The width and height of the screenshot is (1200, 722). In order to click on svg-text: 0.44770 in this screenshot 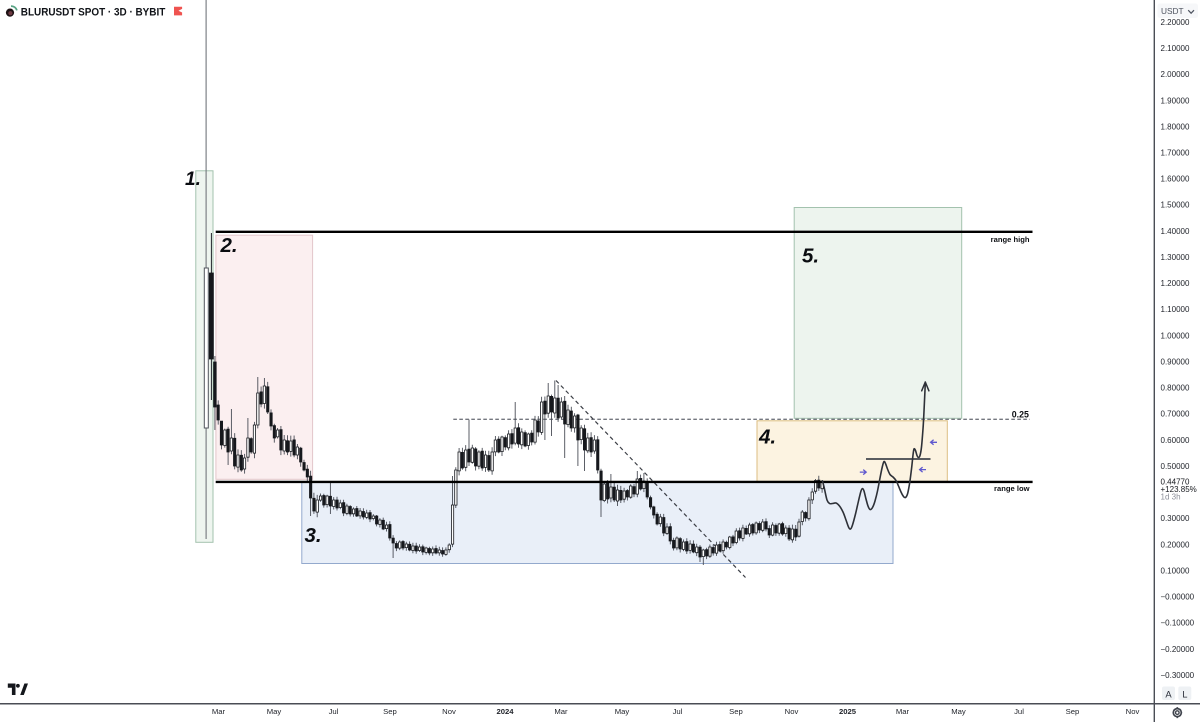, I will do `click(1175, 481)`.